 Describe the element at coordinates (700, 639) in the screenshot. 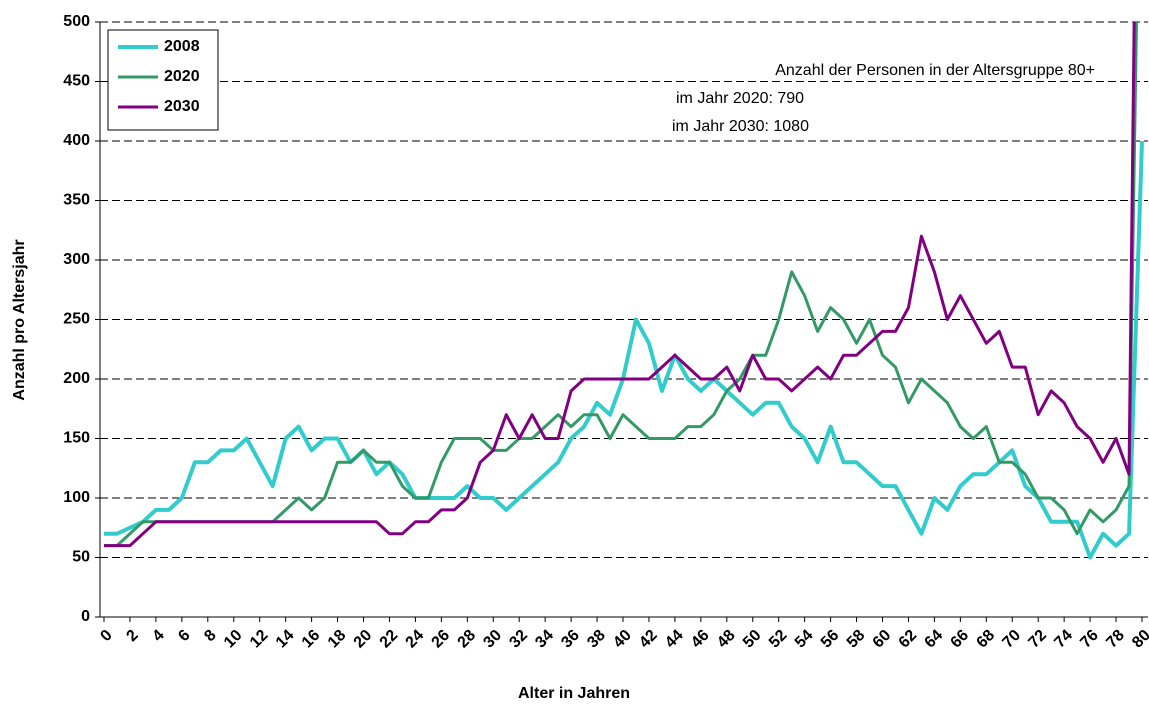

I see `x-tick-label: 46` at that location.